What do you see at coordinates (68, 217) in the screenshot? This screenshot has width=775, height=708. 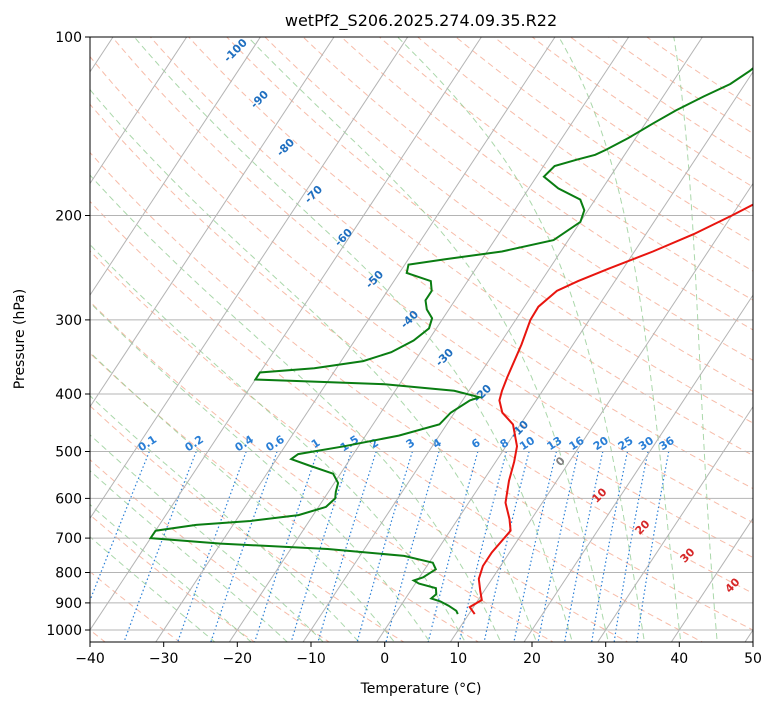 I see `y-tick-label: 200` at bounding box center [68, 217].